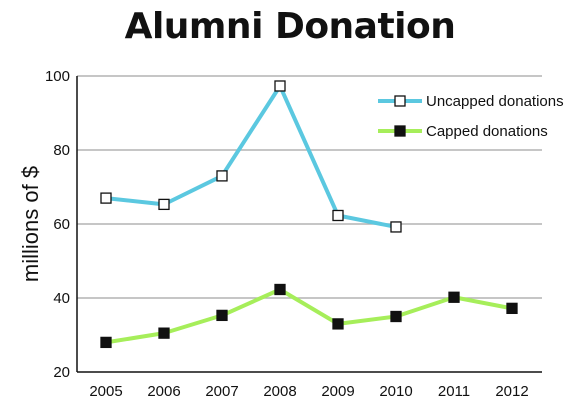  I want to click on legend-label: Capped donations, so click(487, 131).